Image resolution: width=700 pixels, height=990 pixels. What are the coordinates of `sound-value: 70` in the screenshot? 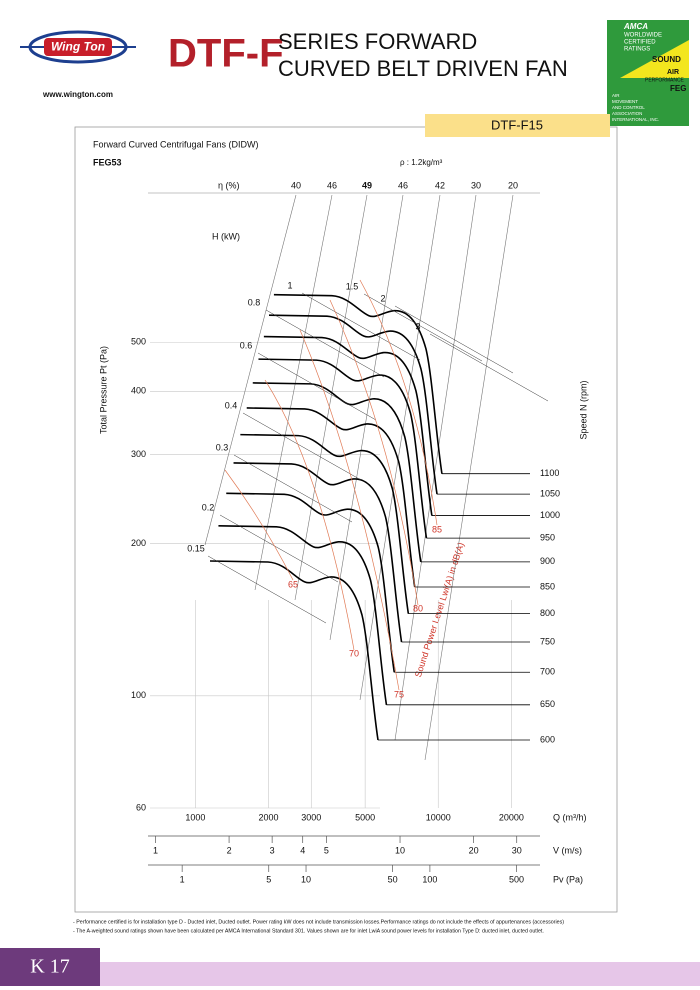 It's located at (354, 653).